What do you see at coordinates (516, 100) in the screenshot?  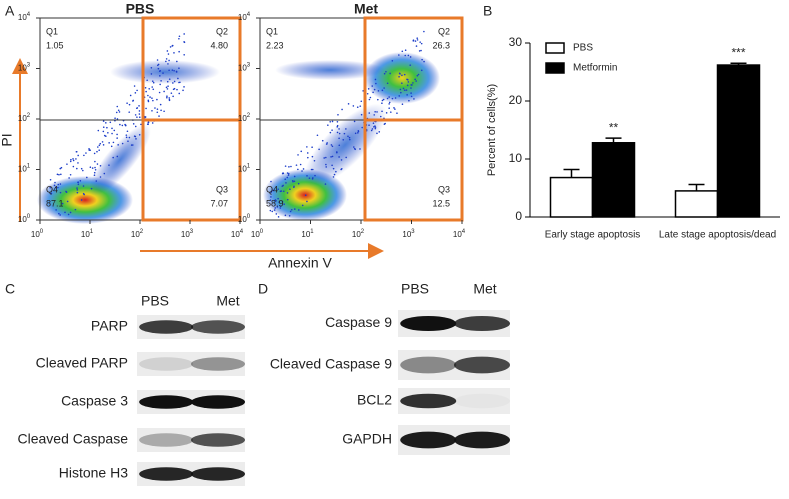 I see `y-tick-label: 20` at bounding box center [516, 100].